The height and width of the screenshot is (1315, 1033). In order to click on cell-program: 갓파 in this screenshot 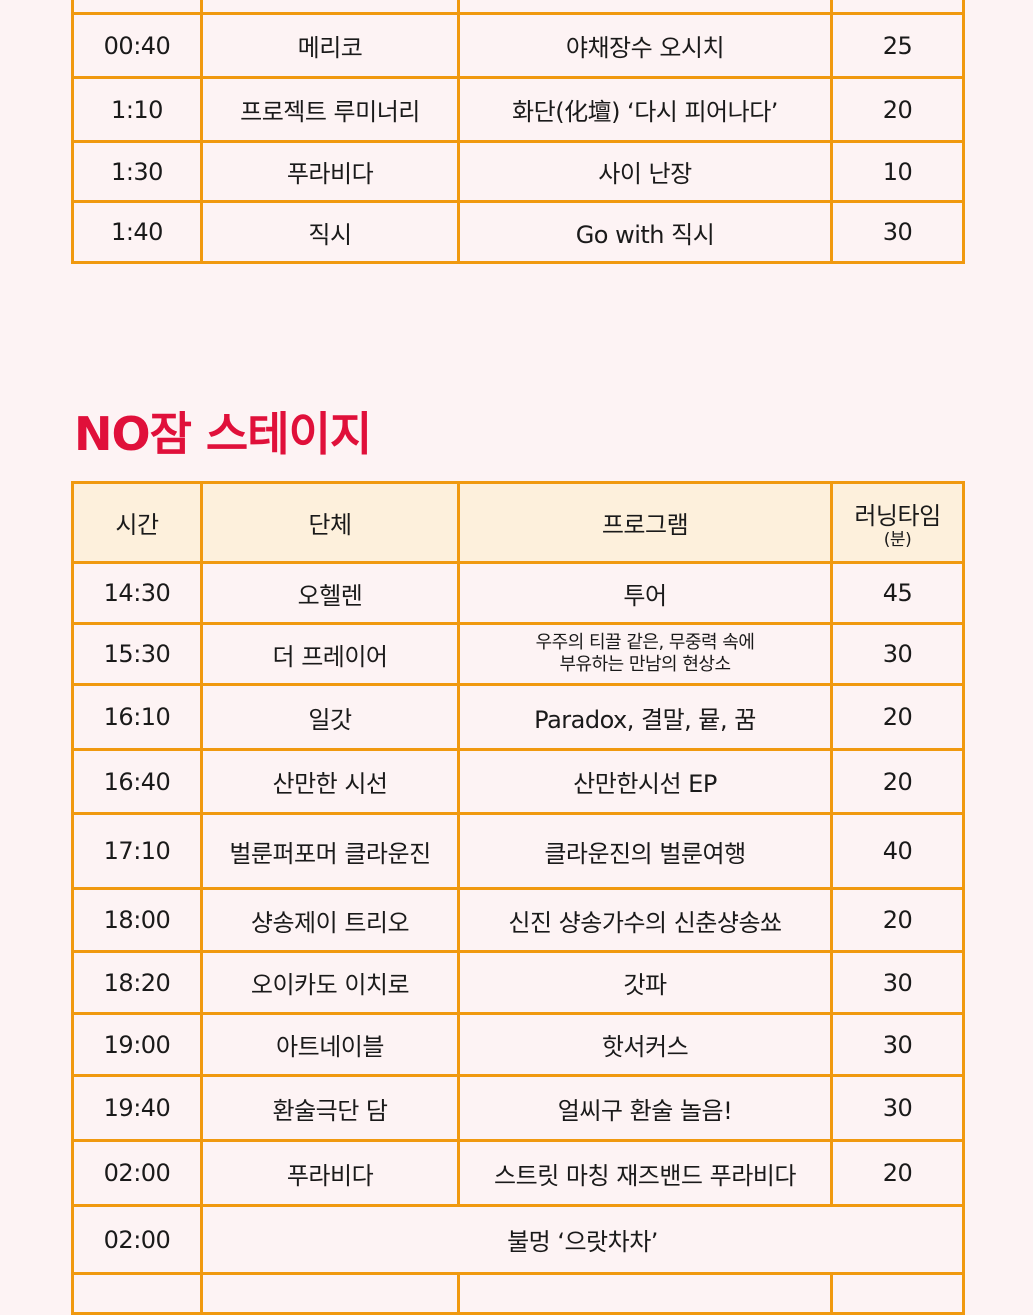, I will do `click(645, 982)`.